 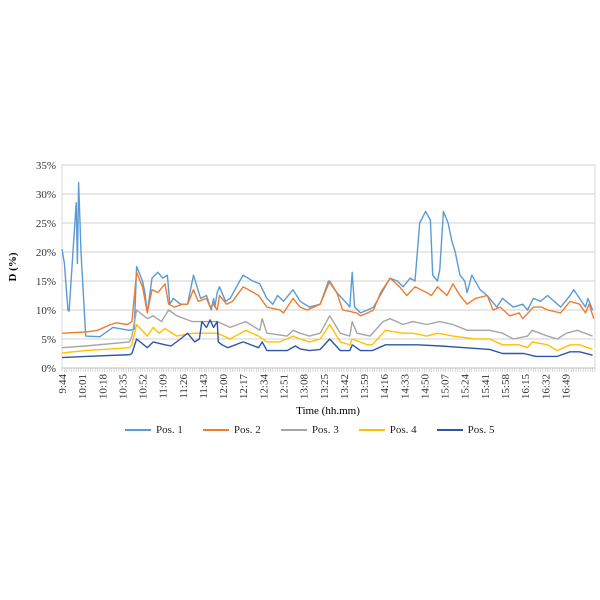 What do you see at coordinates (446, 387) in the screenshot?
I see `x-tick-label: 15:07` at bounding box center [446, 387].